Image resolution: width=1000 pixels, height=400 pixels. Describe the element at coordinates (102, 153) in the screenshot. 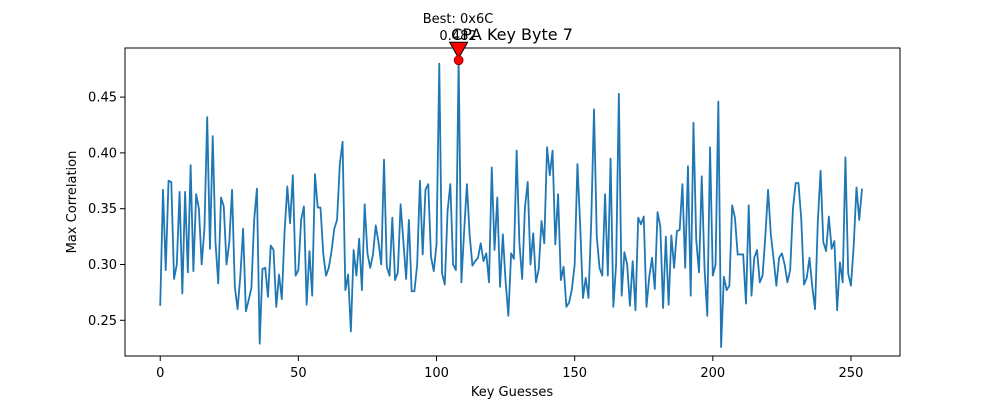

I see `y-tick-label: 0.40` at that location.